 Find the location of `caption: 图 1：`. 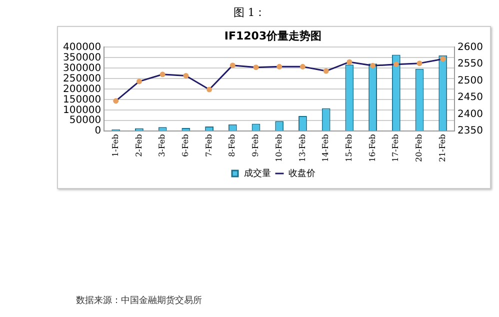

caption: 图 1： is located at coordinates (249, 12).